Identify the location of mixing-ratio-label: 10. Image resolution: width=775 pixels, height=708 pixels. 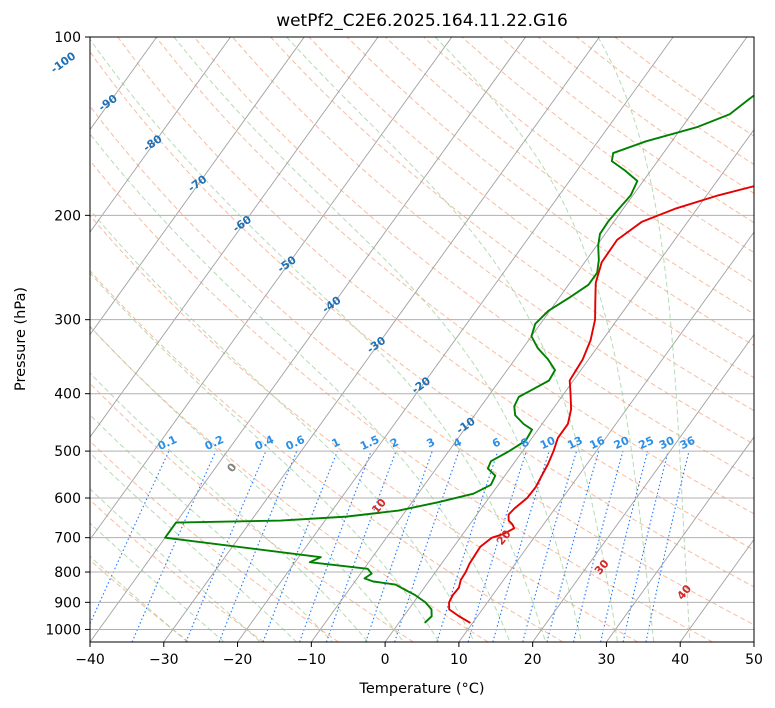
(548, 443).